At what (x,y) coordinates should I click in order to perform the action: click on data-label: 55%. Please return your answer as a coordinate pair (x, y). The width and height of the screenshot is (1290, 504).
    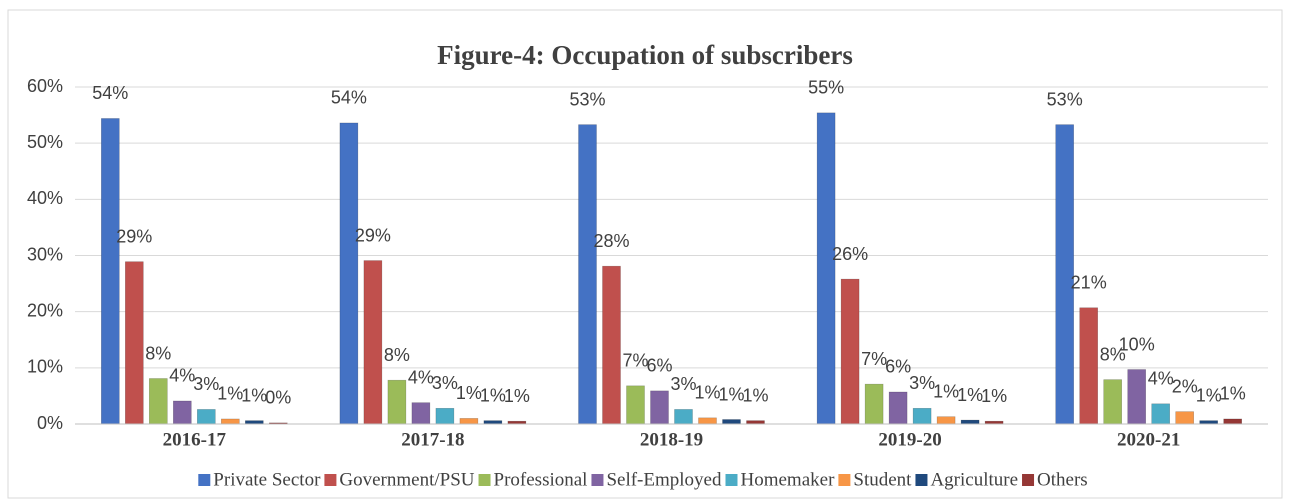
    Looking at the image, I should click on (826, 88).